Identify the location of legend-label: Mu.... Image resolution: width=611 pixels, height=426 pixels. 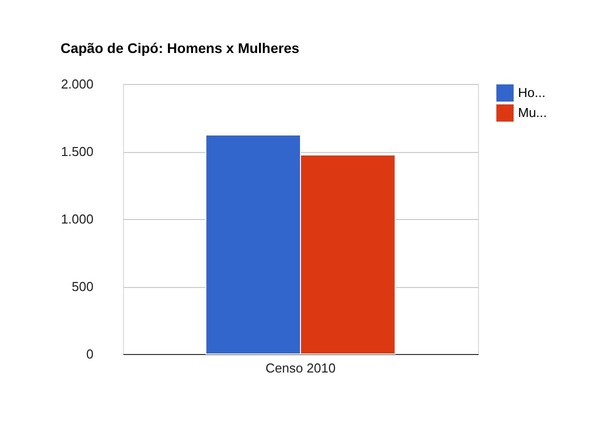
(532, 112).